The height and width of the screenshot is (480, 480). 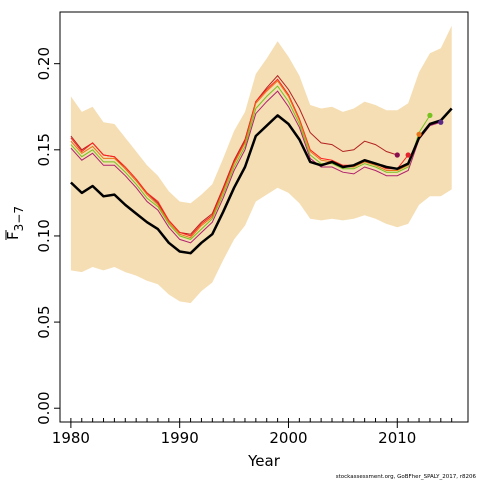 I want to click on retro-endpoint-2010, so click(x=397, y=155).